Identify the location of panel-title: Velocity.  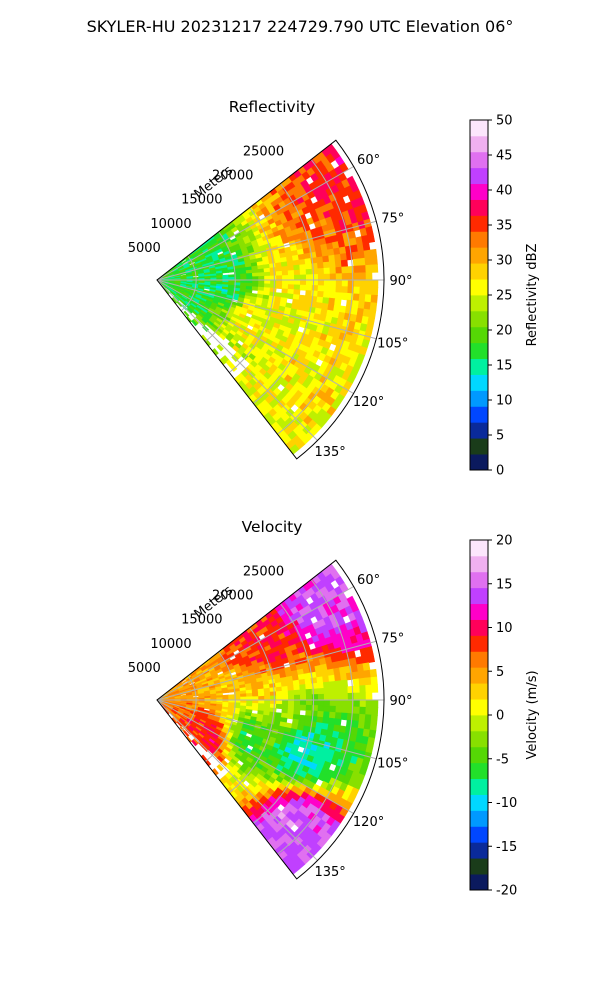
(272, 527).